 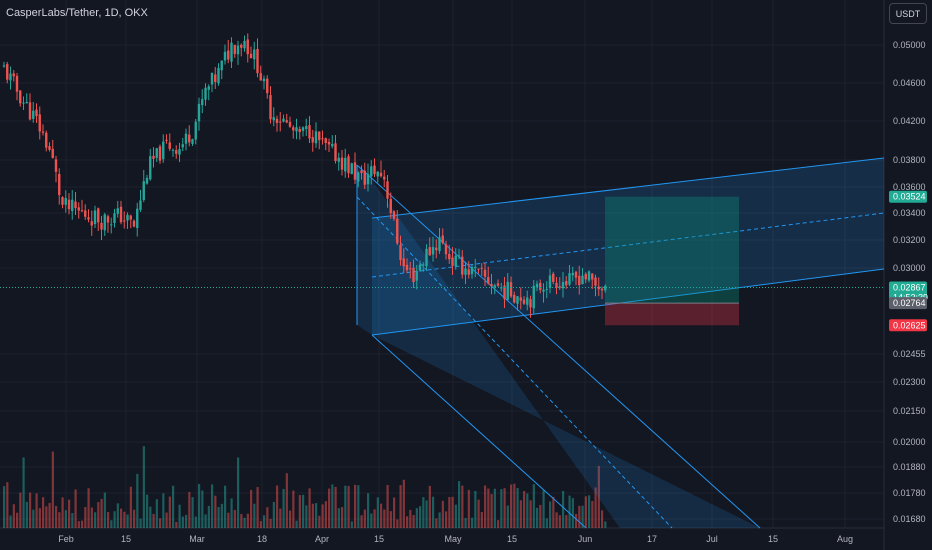 What do you see at coordinates (77, 13) in the screenshot?
I see `symbol-title: CasperLabs/Tether, 1D, OKX` at bounding box center [77, 13].